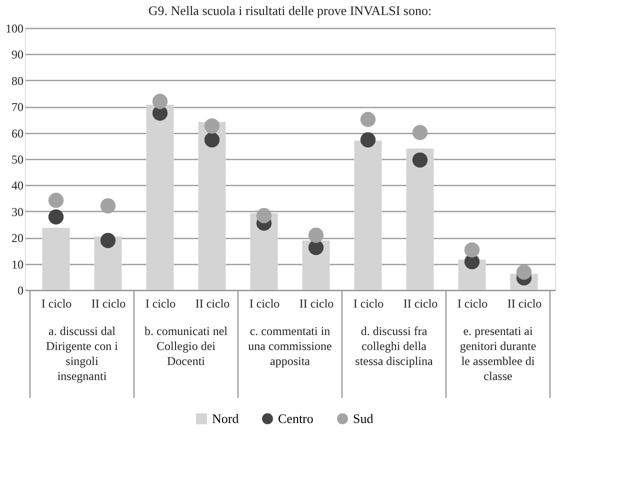 The width and height of the screenshot is (624, 495). I want to click on y-tick-label: 20, so click(18, 238).